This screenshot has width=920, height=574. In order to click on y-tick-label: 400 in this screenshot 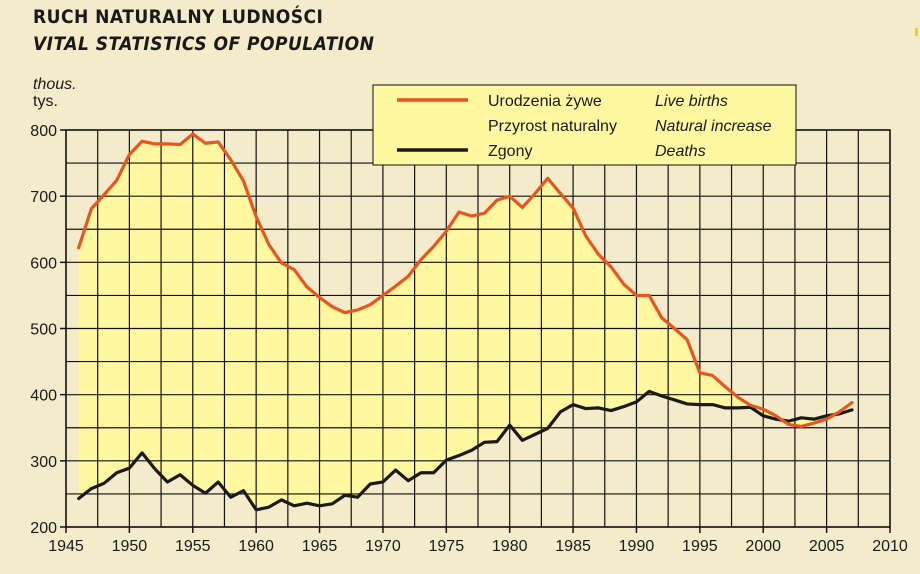, I will do `click(43, 396)`.